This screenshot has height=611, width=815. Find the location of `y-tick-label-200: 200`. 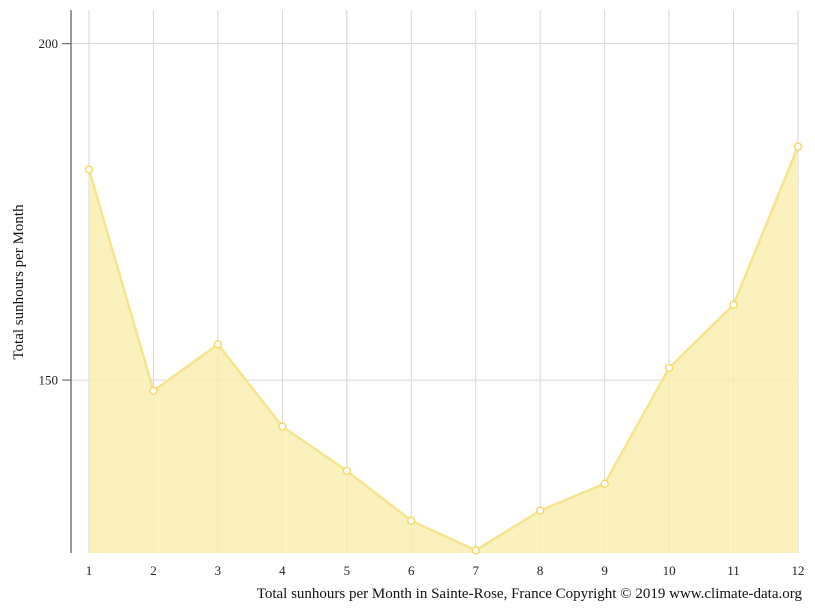

y-tick-label-200: 200 is located at coordinates (49, 43).